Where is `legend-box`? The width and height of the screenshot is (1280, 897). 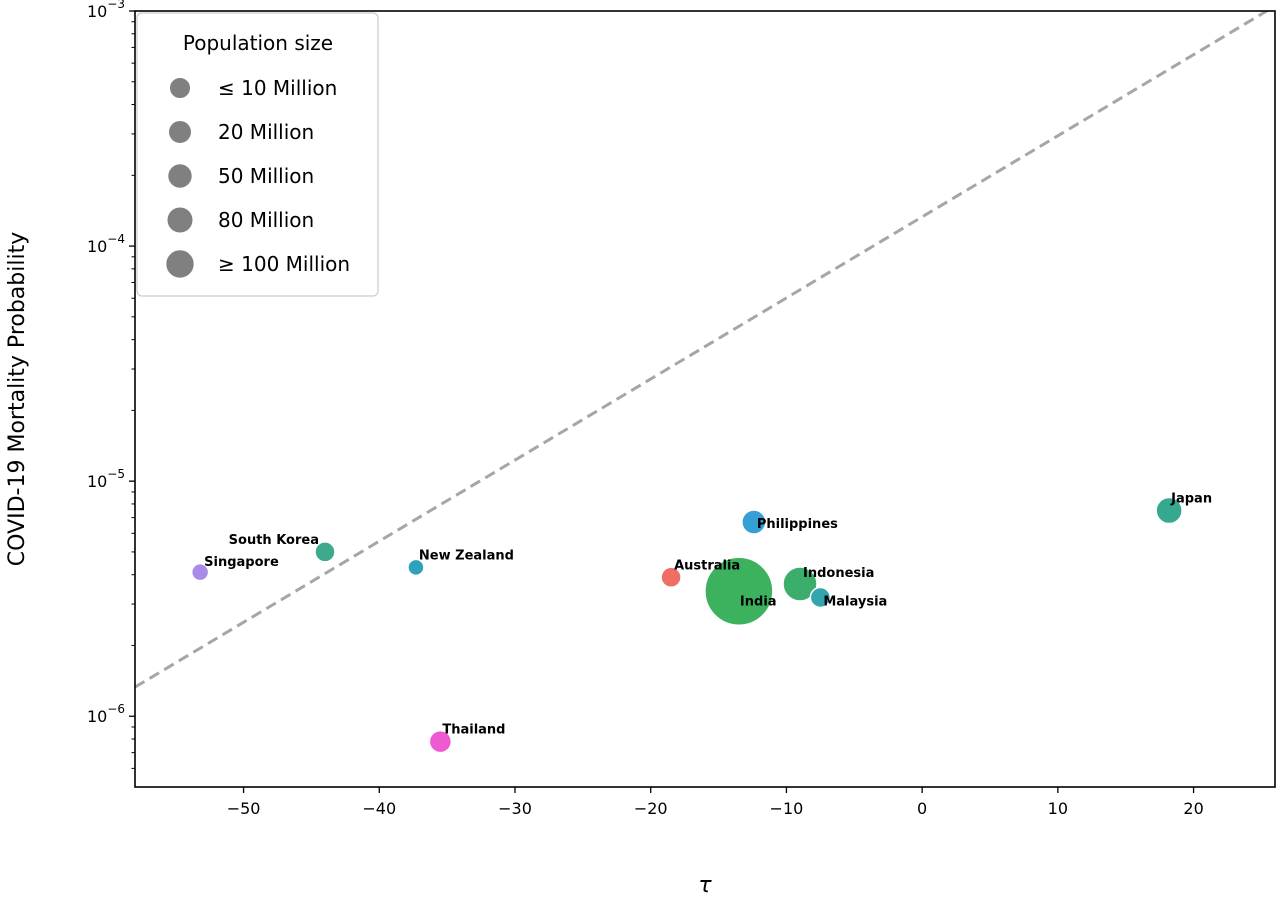
legend-box is located at coordinates (257, 154).